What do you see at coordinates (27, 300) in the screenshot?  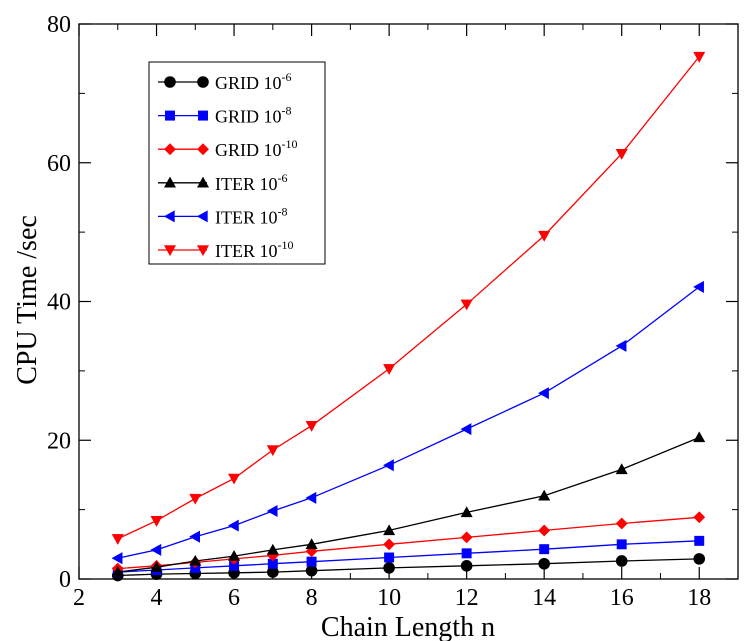 I see `y-axis-title: CPU Time /sec` at bounding box center [27, 300].